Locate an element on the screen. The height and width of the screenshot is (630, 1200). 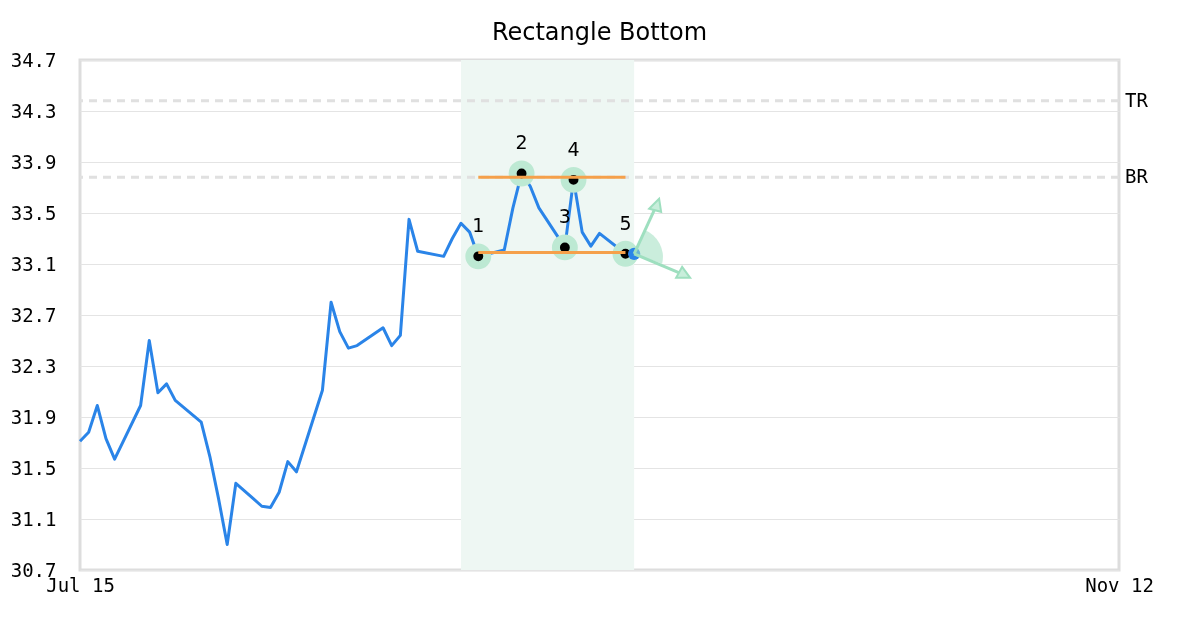
ref-line-label: BR is located at coordinates (1137, 176).